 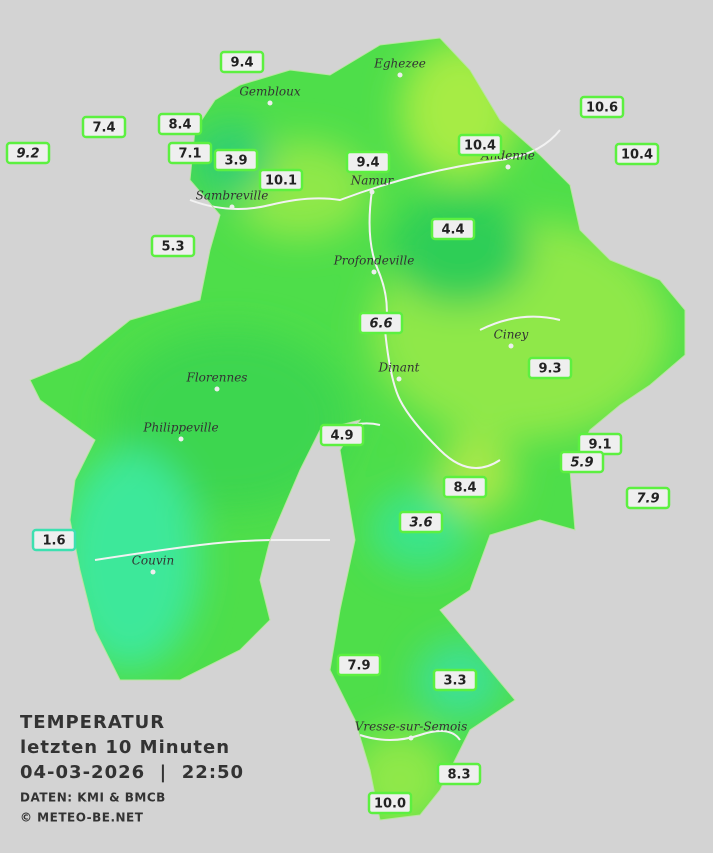 What do you see at coordinates (399, 368) in the screenshot?
I see `town-label: Dinant` at bounding box center [399, 368].